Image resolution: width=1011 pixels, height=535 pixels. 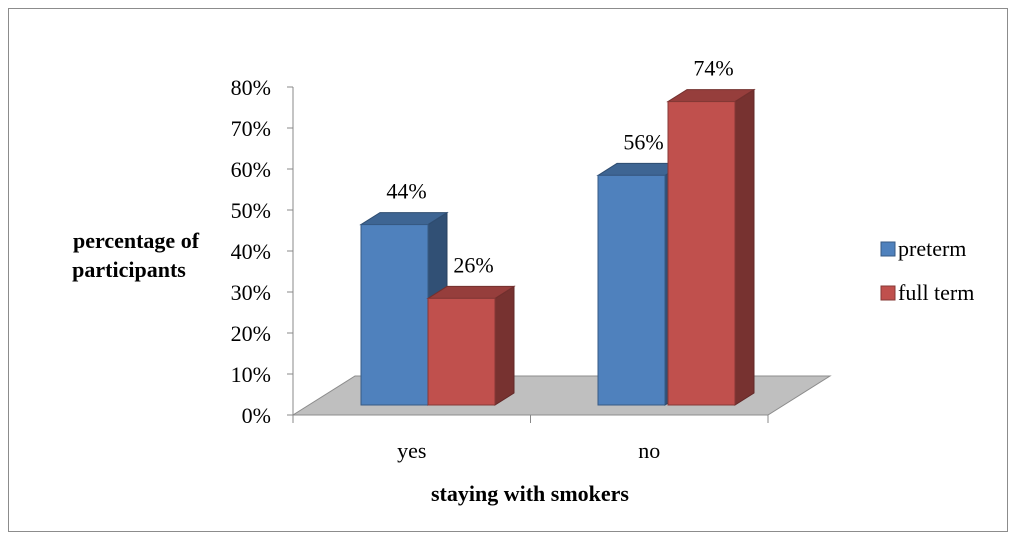 What do you see at coordinates (251, 333) in the screenshot?
I see `y-tick-label: 20%` at bounding box center [251, 333].